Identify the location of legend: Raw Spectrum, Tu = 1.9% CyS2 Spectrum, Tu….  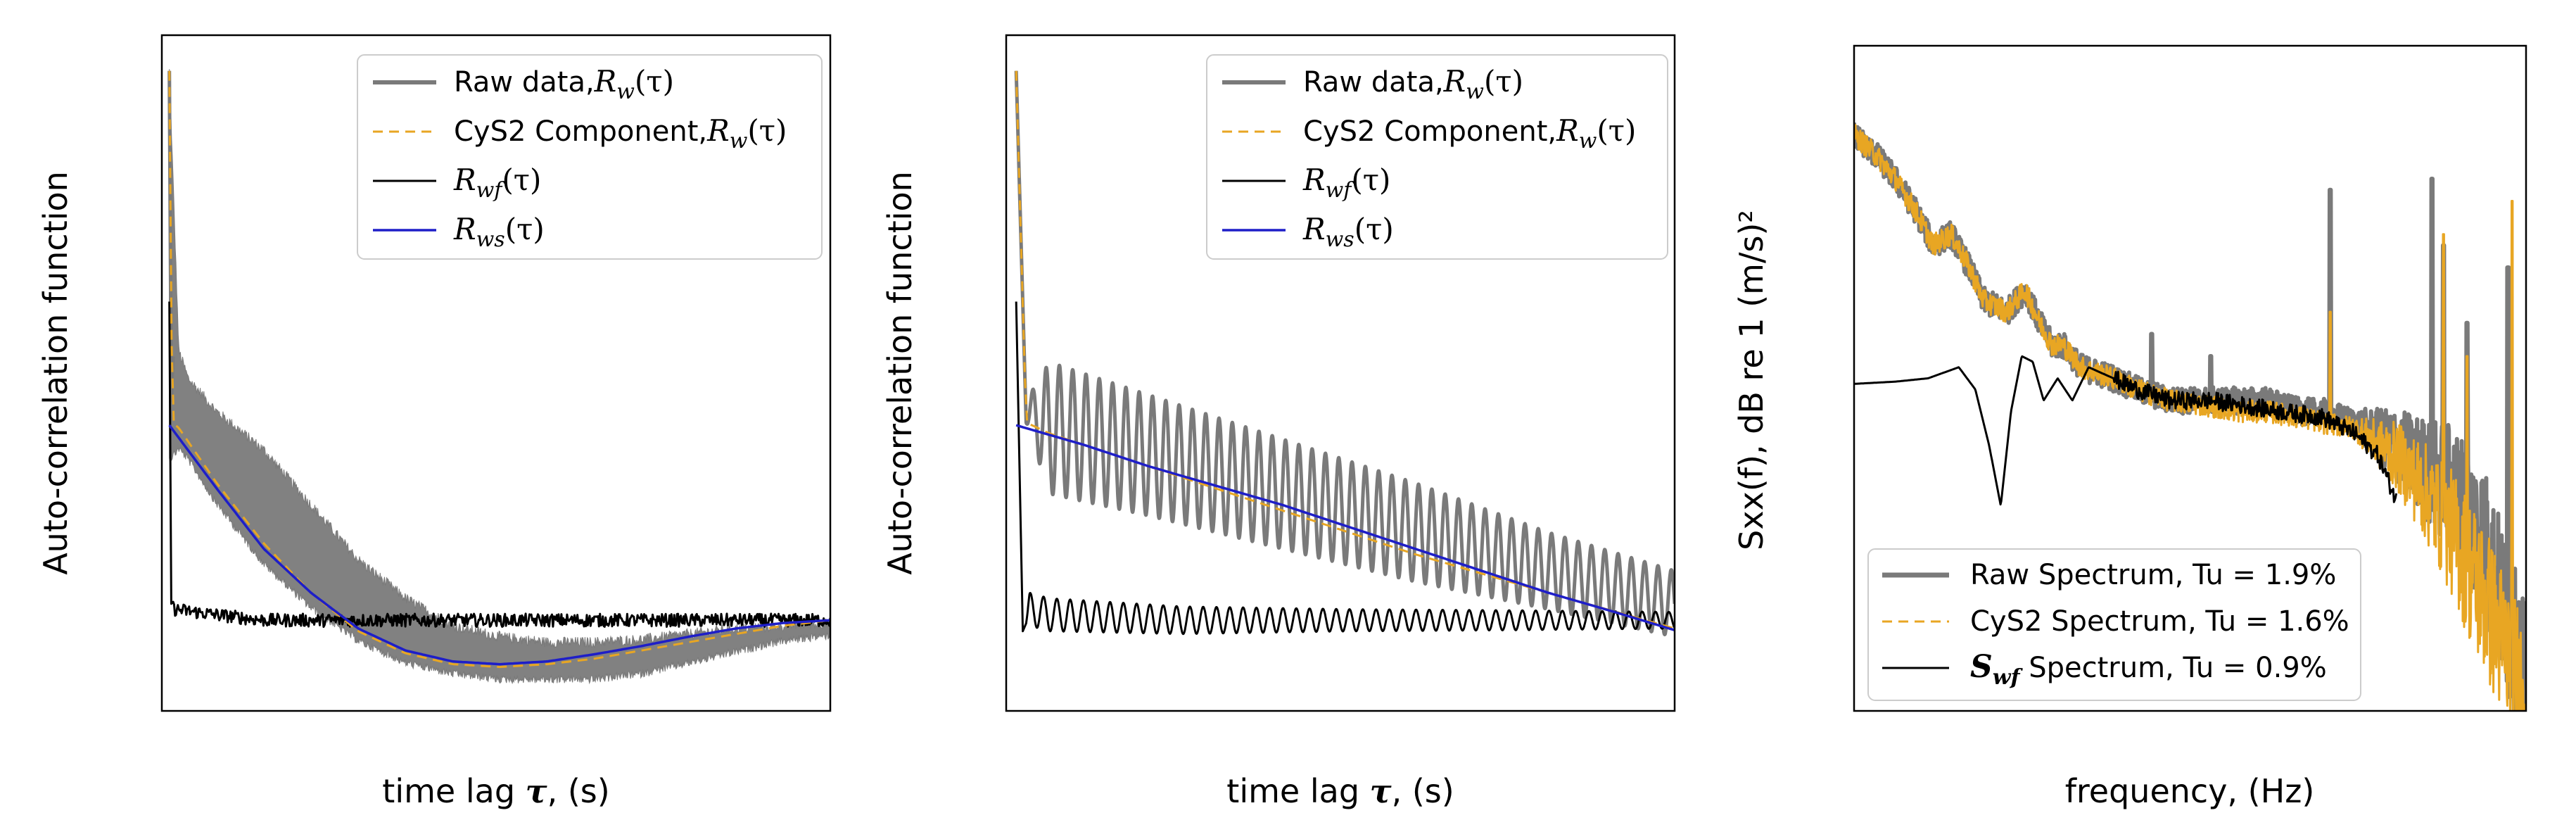
(2114, 624).